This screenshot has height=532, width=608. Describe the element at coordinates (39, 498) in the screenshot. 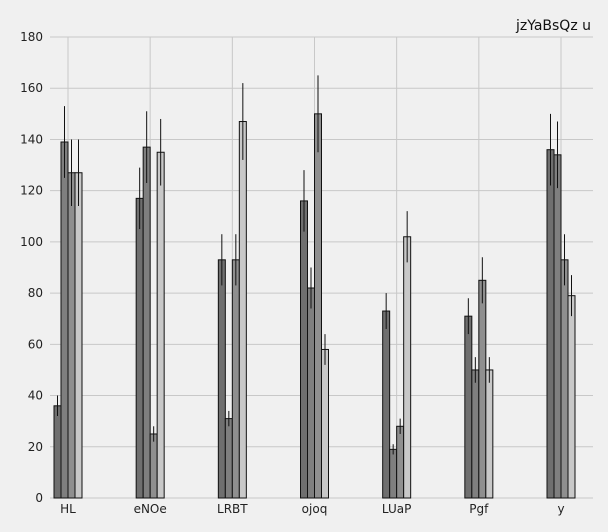

I see `y-tick-label: 0` at that location.